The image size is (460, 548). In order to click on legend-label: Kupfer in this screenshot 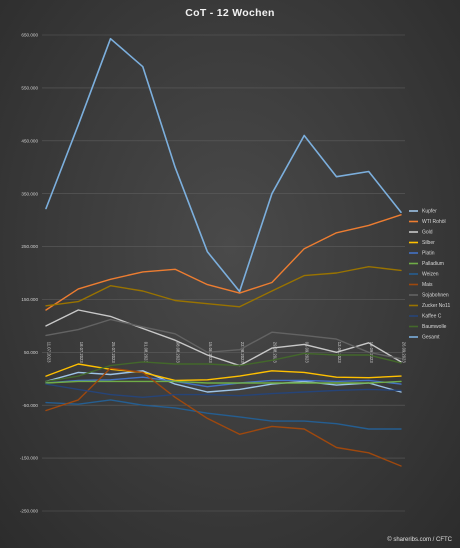, I will do `click(429, 212)`.